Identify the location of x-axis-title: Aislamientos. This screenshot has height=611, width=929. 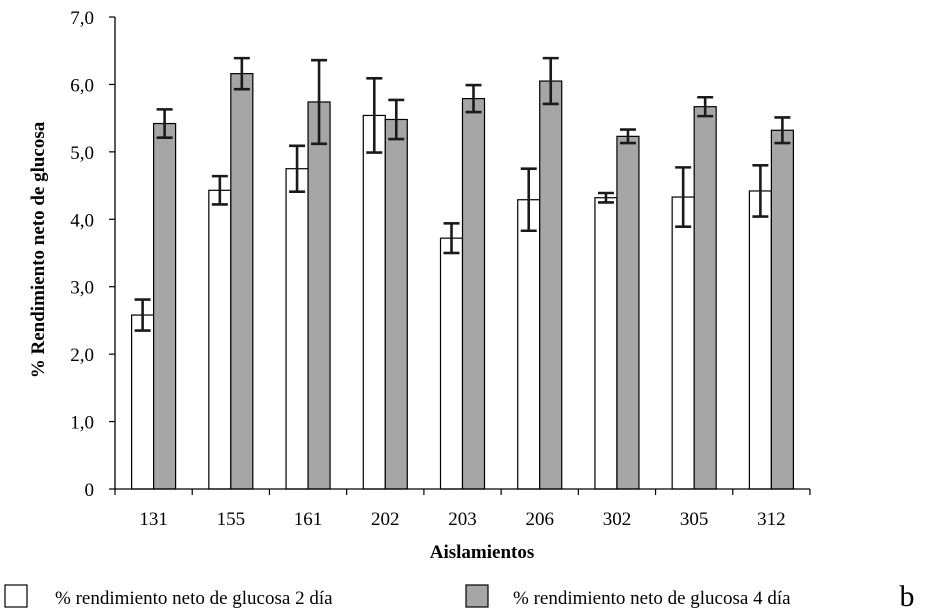
(482, 552).